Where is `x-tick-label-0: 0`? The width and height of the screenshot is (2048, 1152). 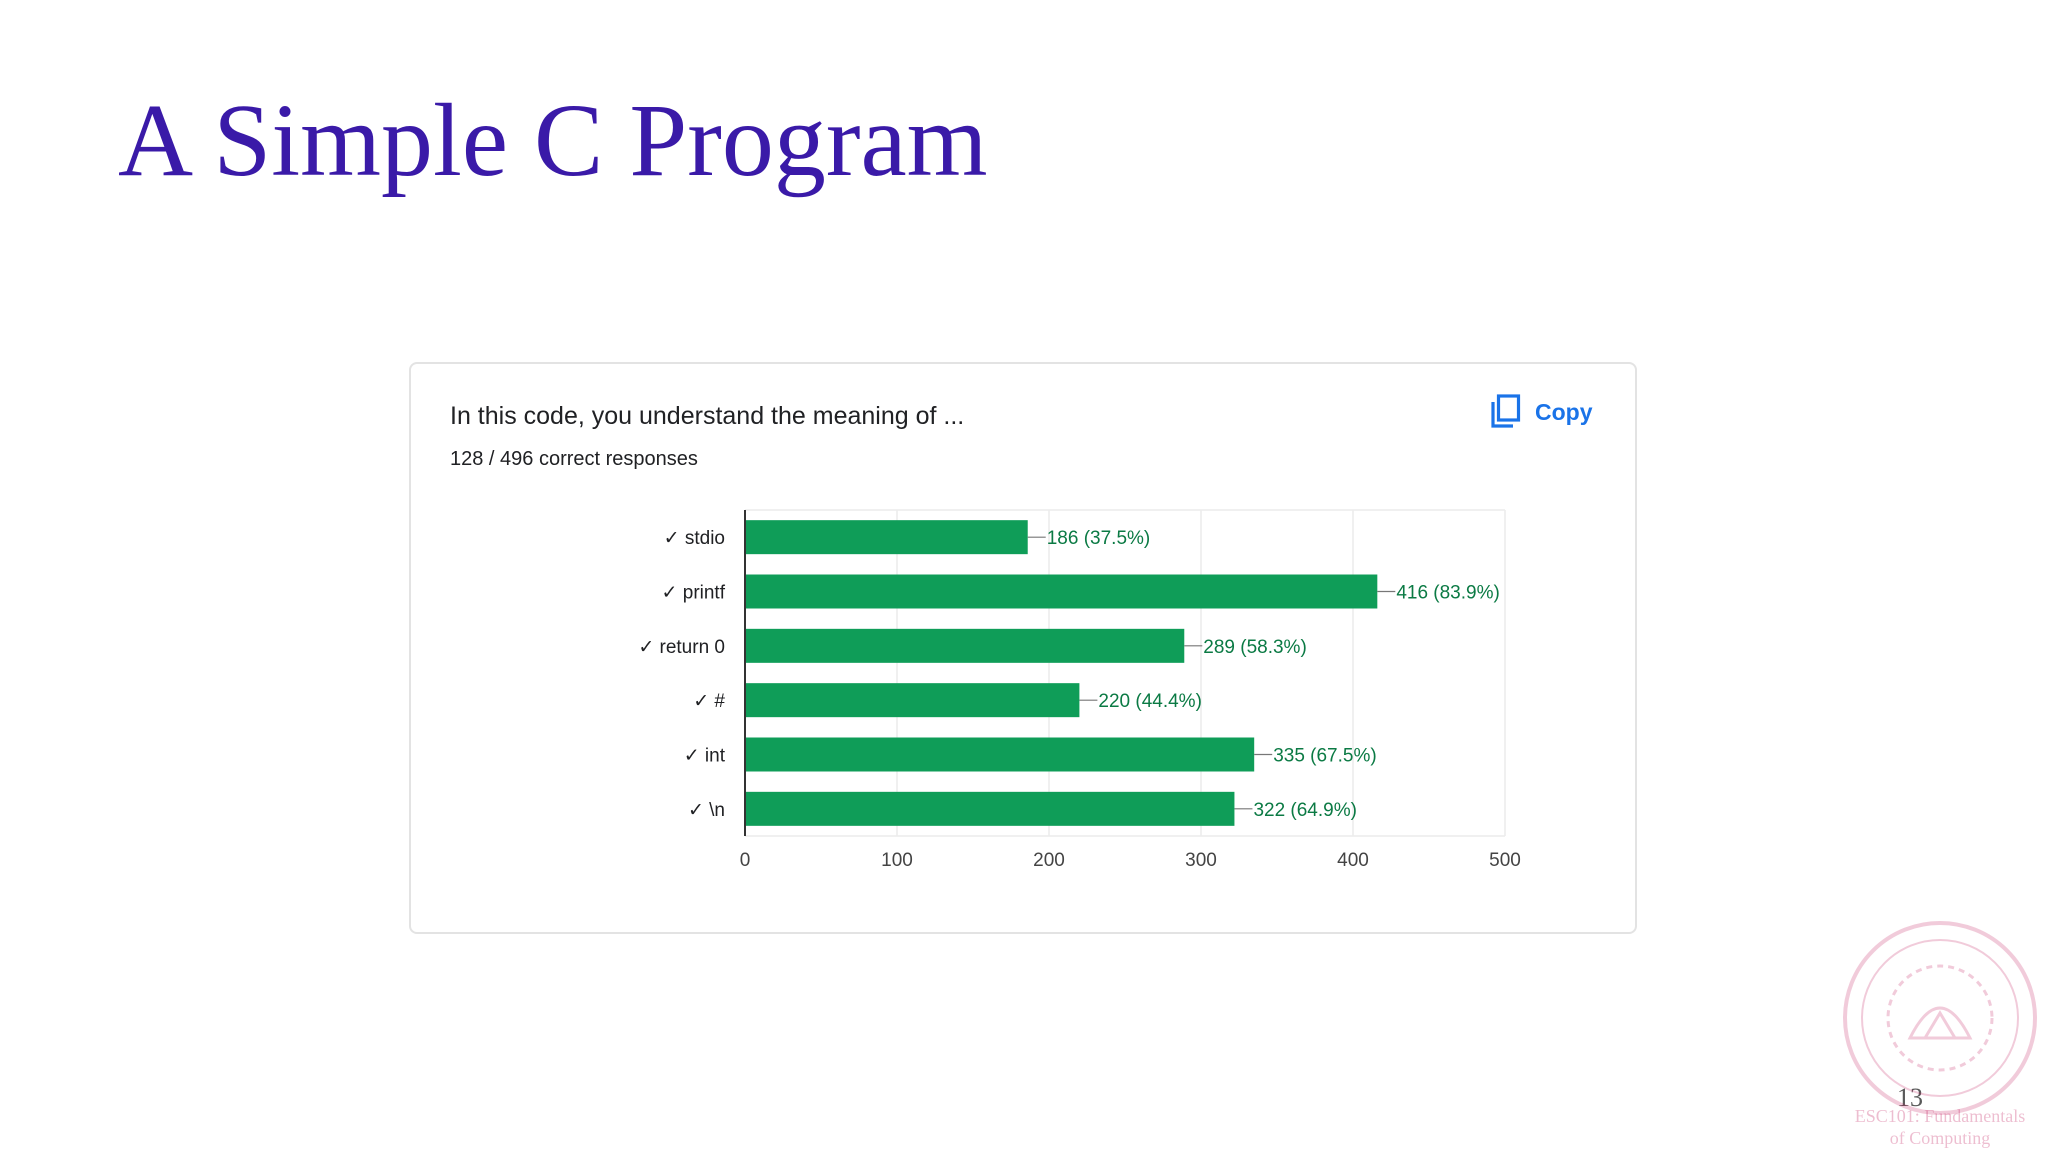
x-tick-label-0: 0 is located at coordinates (745, 860).